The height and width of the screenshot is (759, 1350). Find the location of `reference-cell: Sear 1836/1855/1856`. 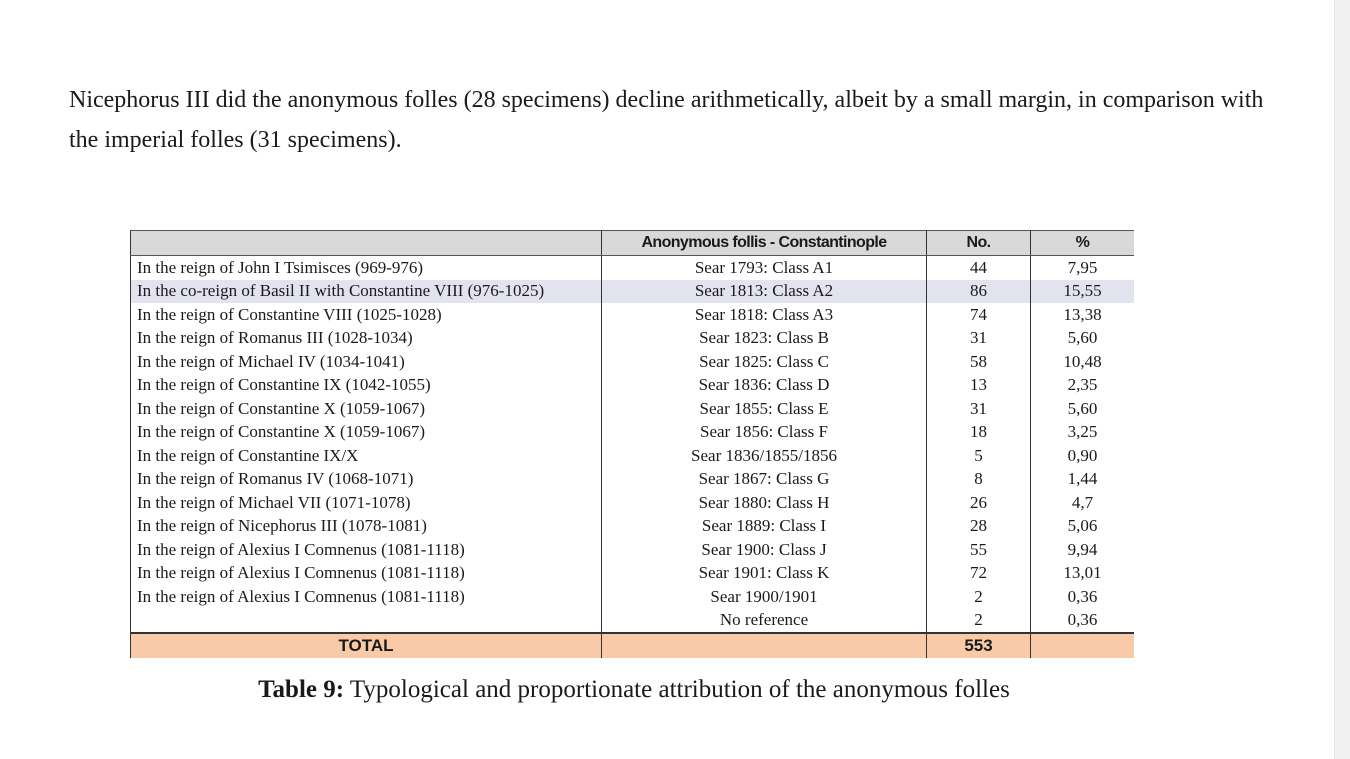

reference-cell: Sear 1836/1855/1856 is located at coordinates (764, 456).